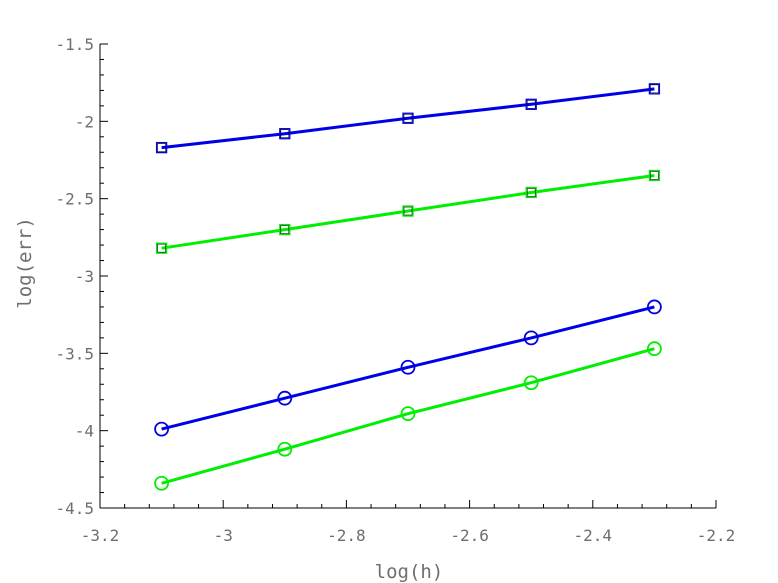 Image resolution: width=778 pixels, height=583 pixels. I want to click on x-tick-label: -3.2, so click(100, 535).